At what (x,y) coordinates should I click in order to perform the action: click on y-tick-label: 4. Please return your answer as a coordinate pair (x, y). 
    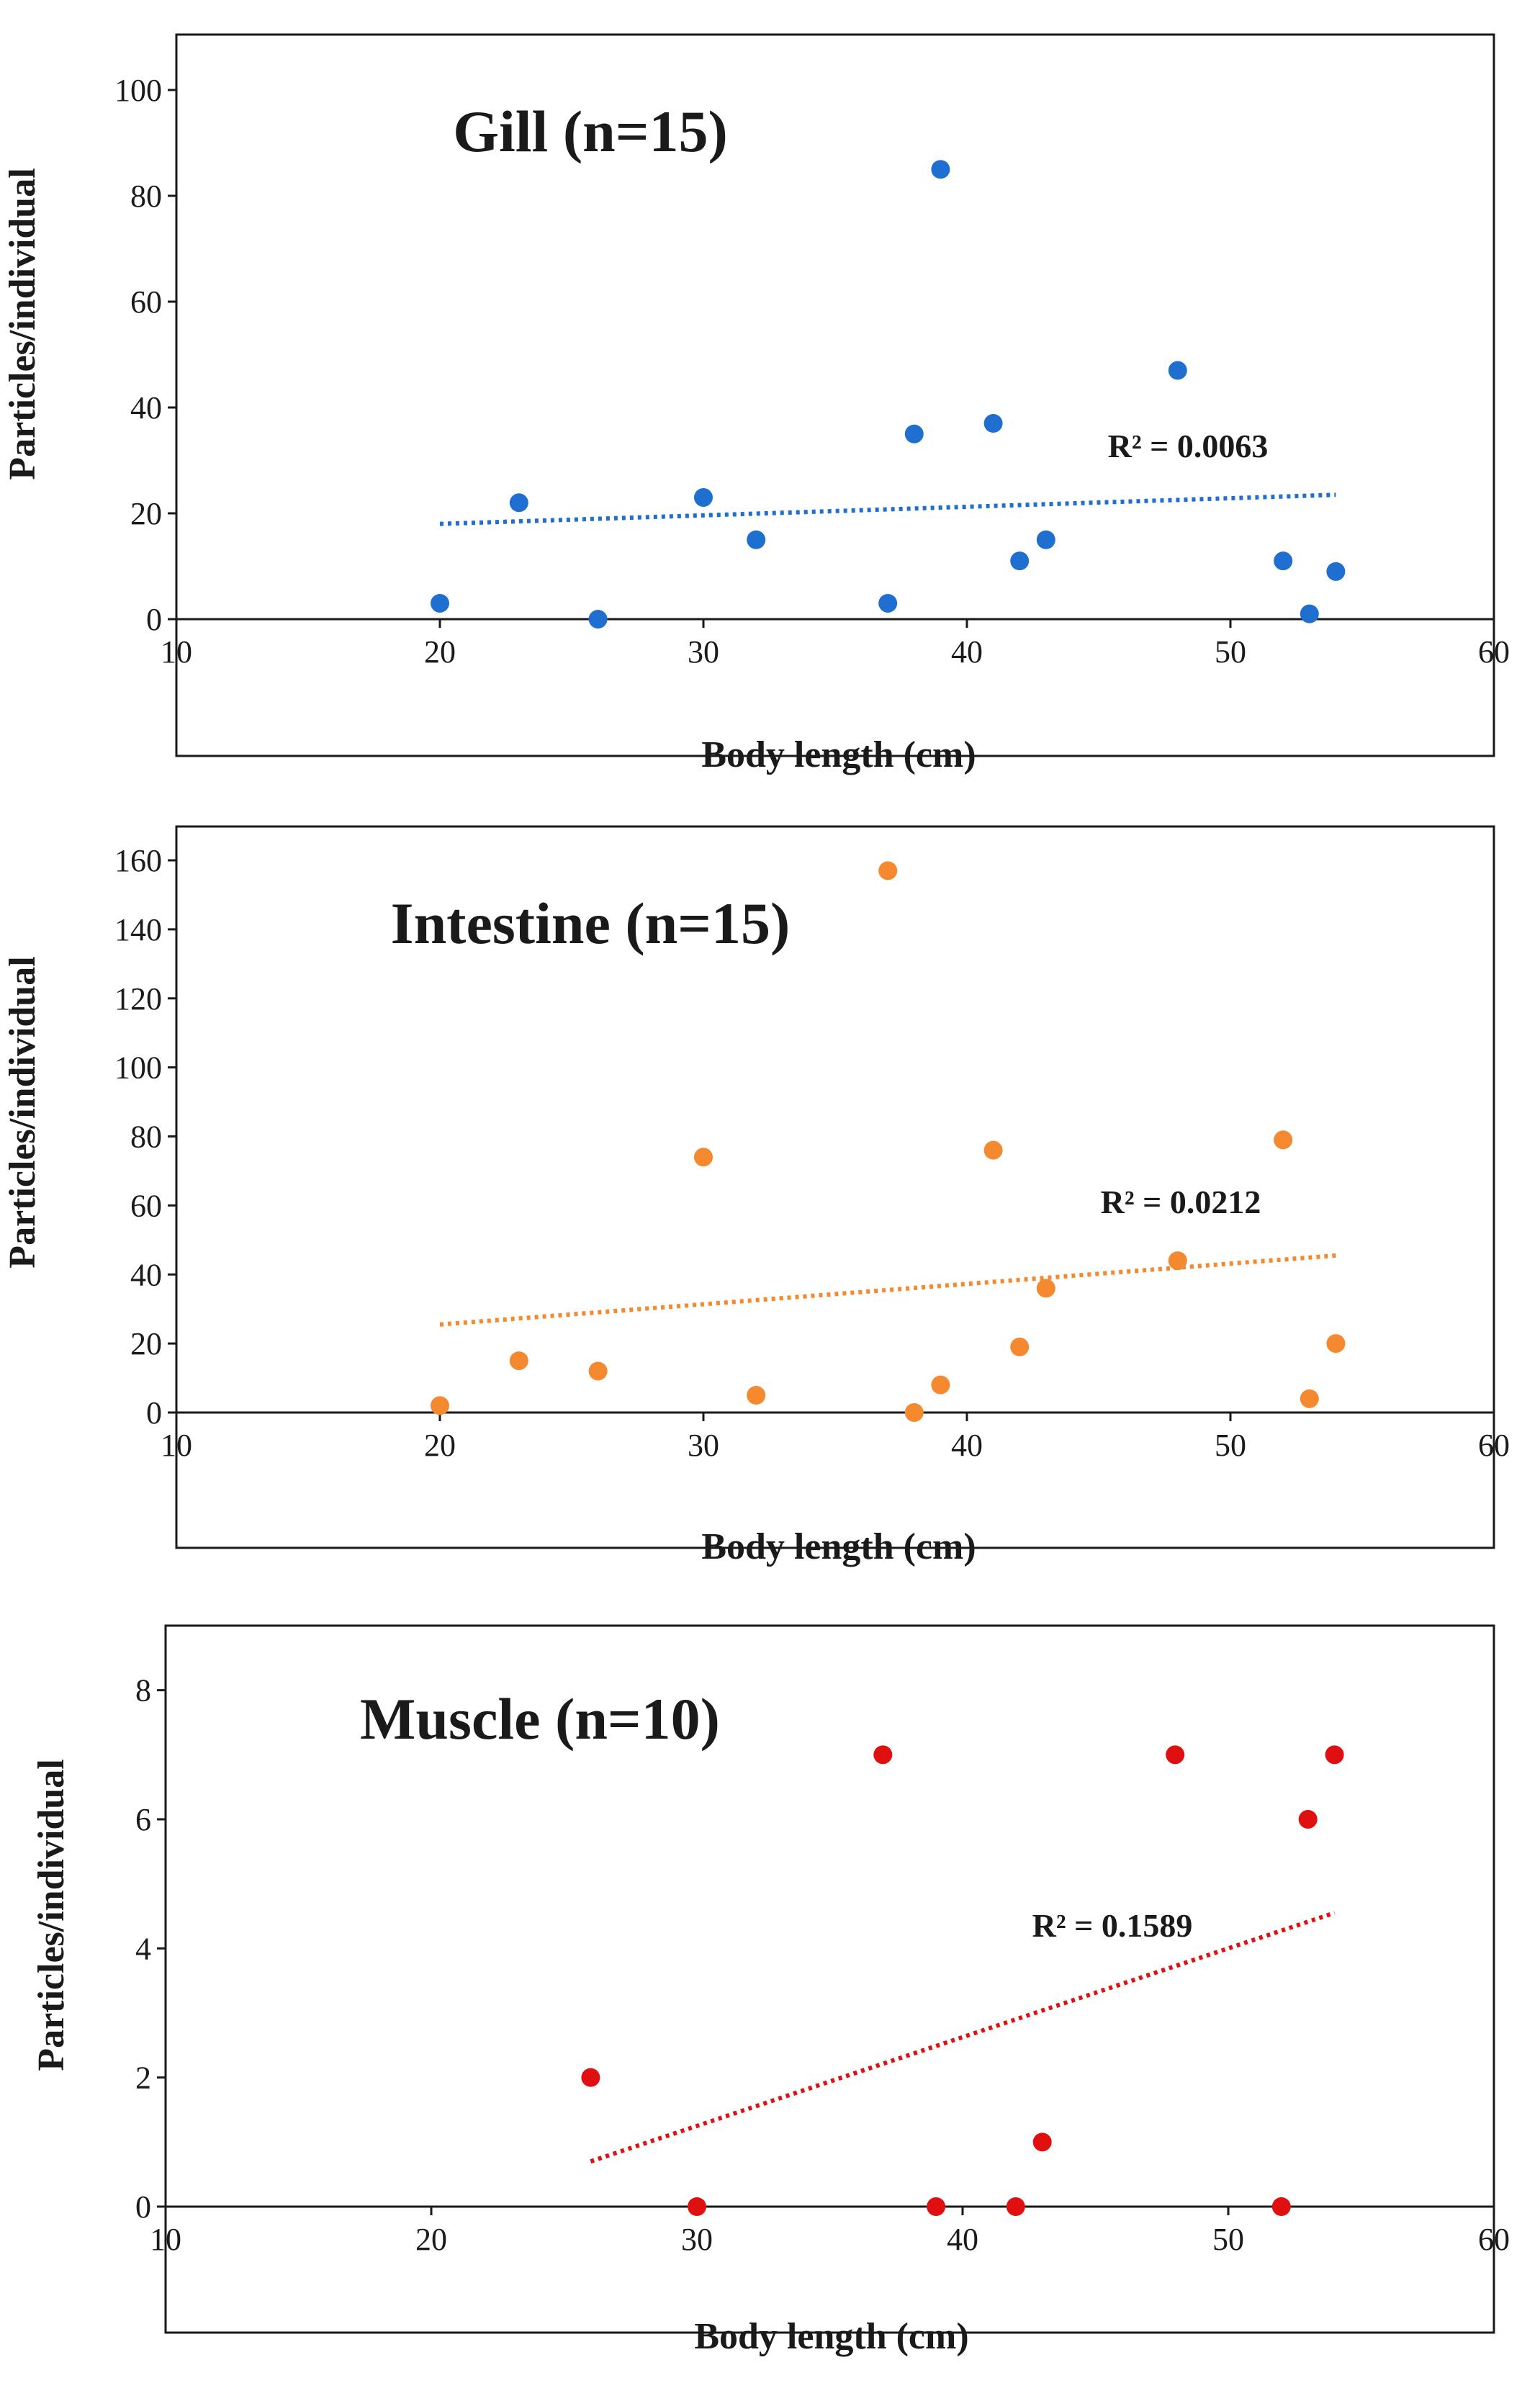
    Looking at the image, I should click on (143, 1949).